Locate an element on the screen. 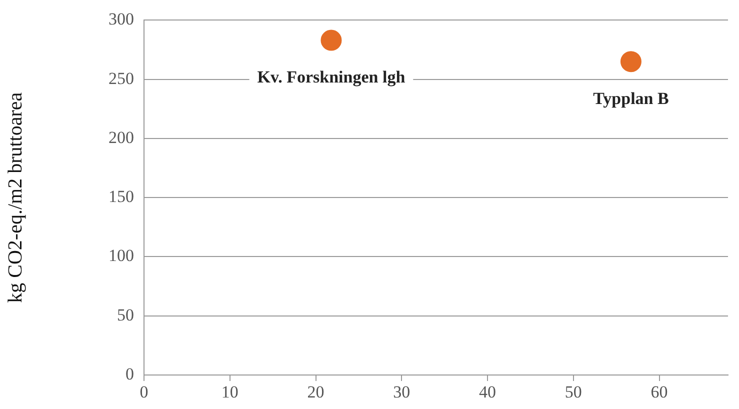 The width and height of the screenshot is (739, 409). x-tick-label: 30 is located at coordinates (401, 392).